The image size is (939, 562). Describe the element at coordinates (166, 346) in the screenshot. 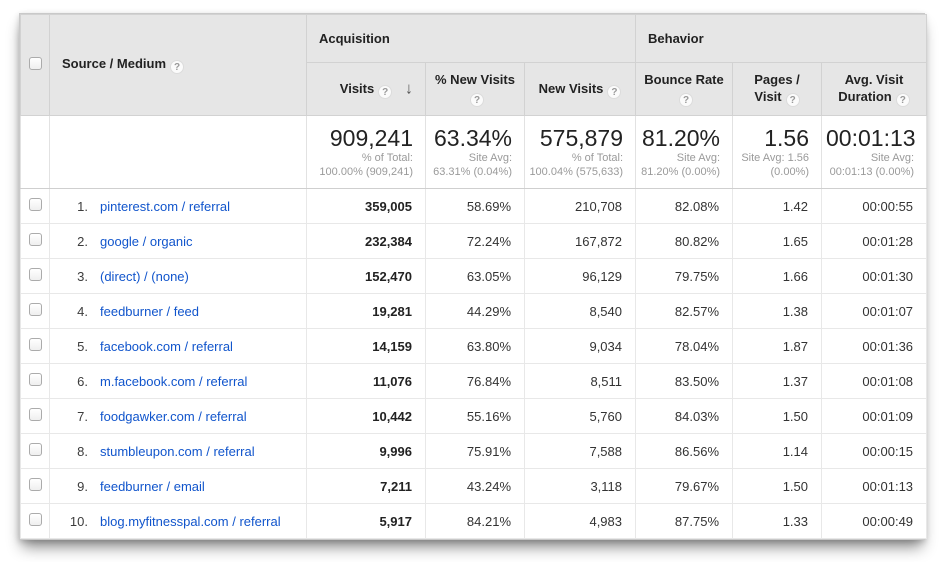

I see `source-medium-link: facebook.com / referral` at that location.